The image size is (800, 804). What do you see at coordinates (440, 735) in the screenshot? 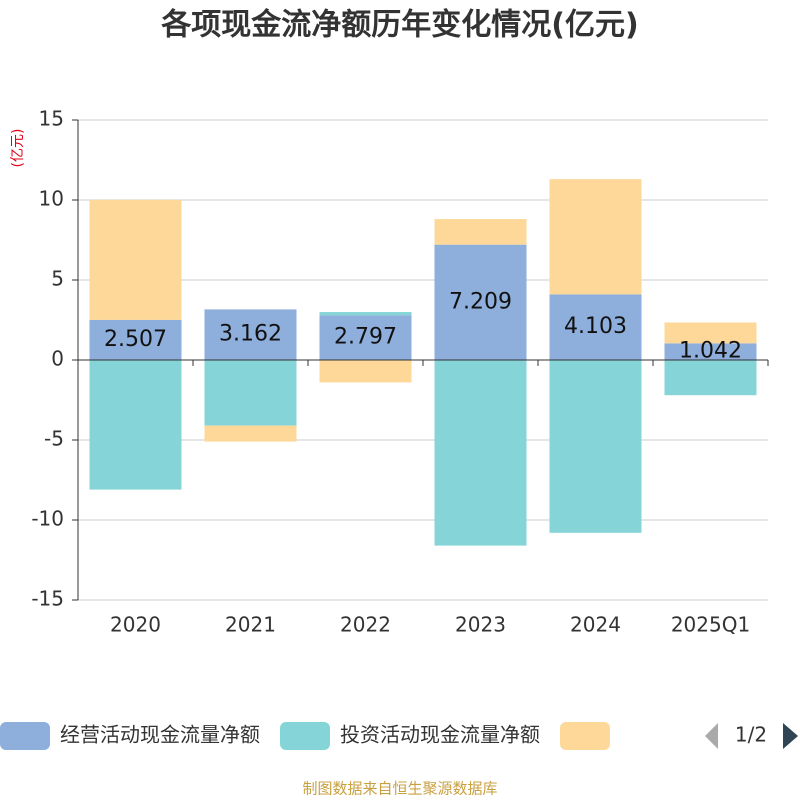
I see `legend-label: 投资活动现金流量净额` at bounding box center [440, 735].